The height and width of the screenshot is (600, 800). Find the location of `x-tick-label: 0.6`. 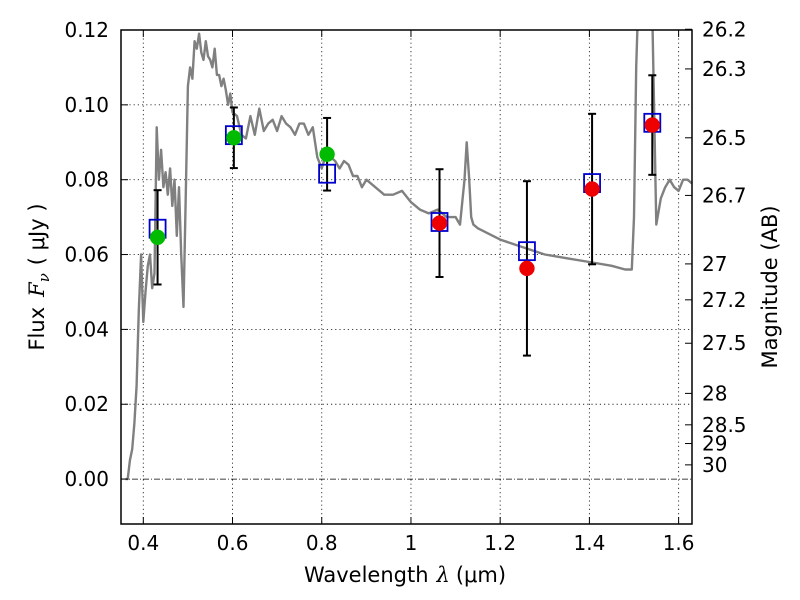

x-tick-label: 0.6 is located at coordinates (233, 543).